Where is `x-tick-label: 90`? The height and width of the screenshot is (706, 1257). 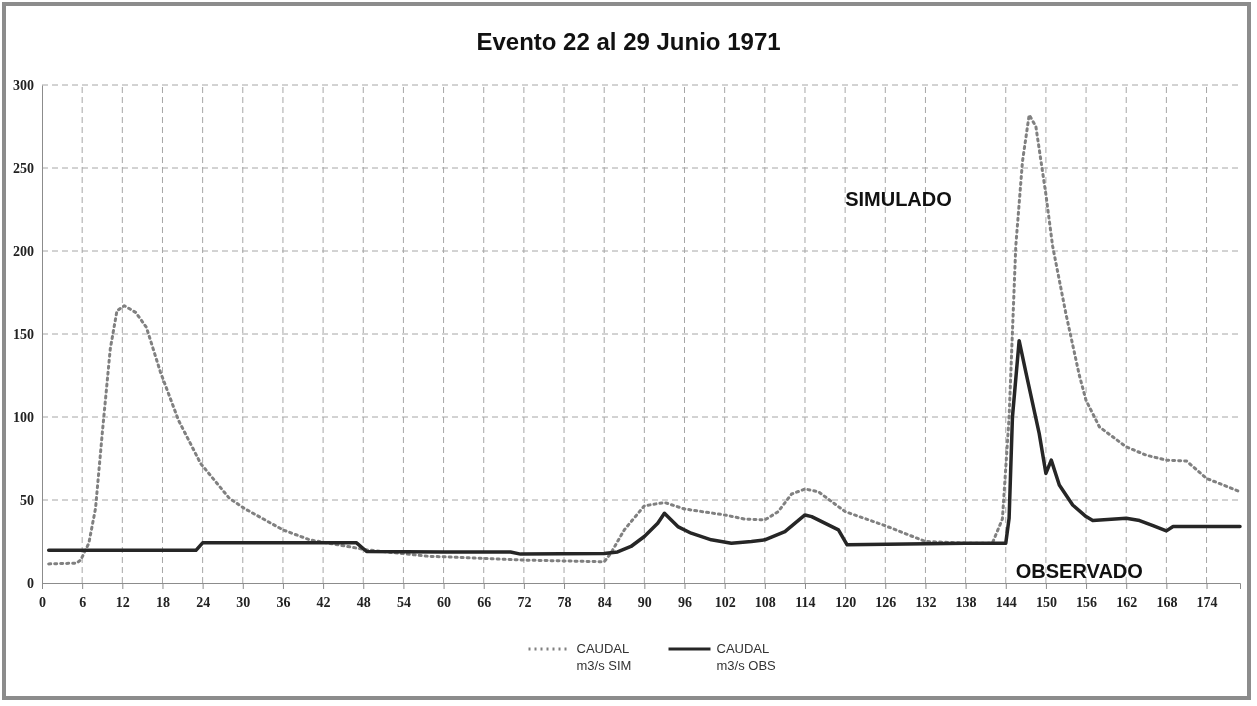
x-tick-label: 90 is located at coordinates (644, 603).